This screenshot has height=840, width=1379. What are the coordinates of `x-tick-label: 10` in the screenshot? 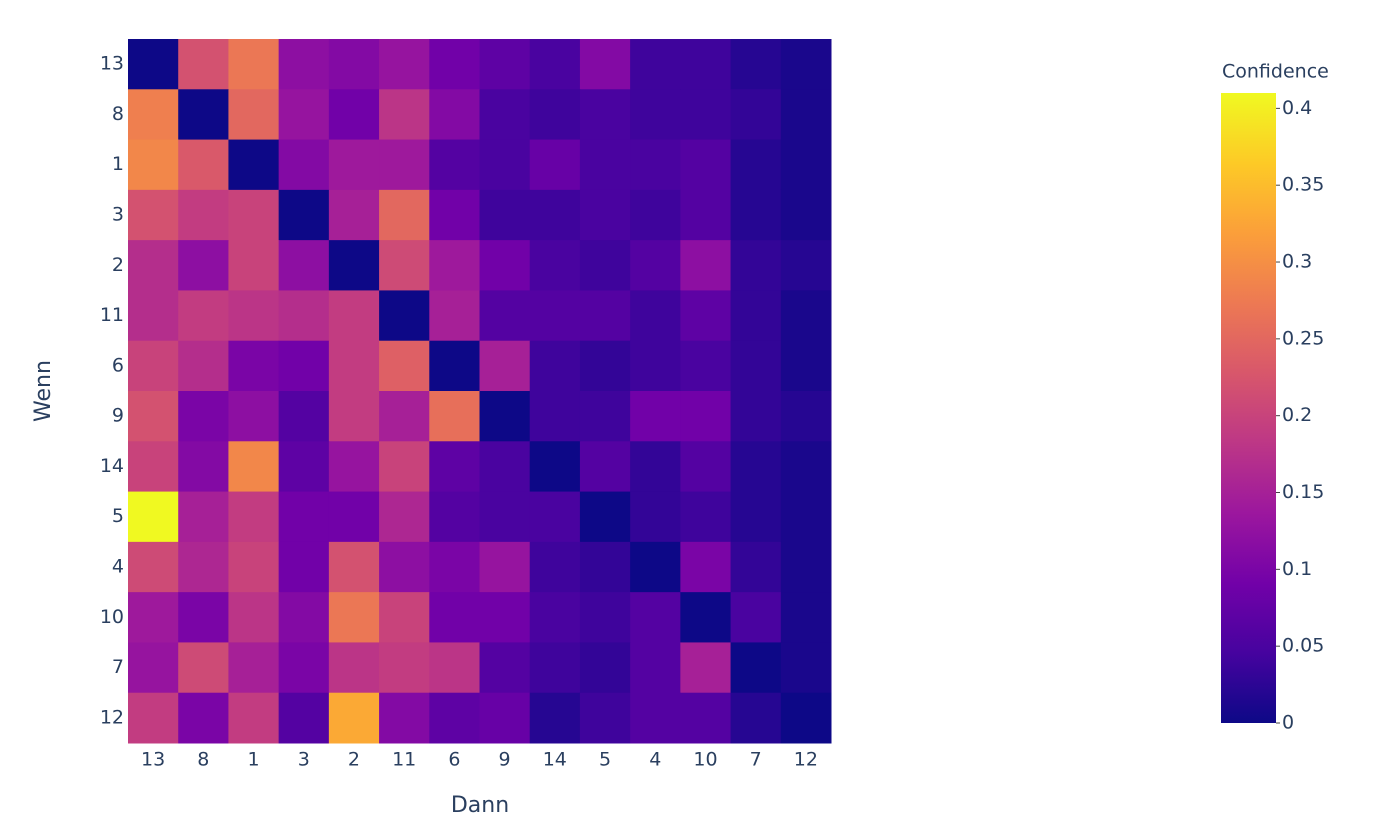 It's located at (705, 760).